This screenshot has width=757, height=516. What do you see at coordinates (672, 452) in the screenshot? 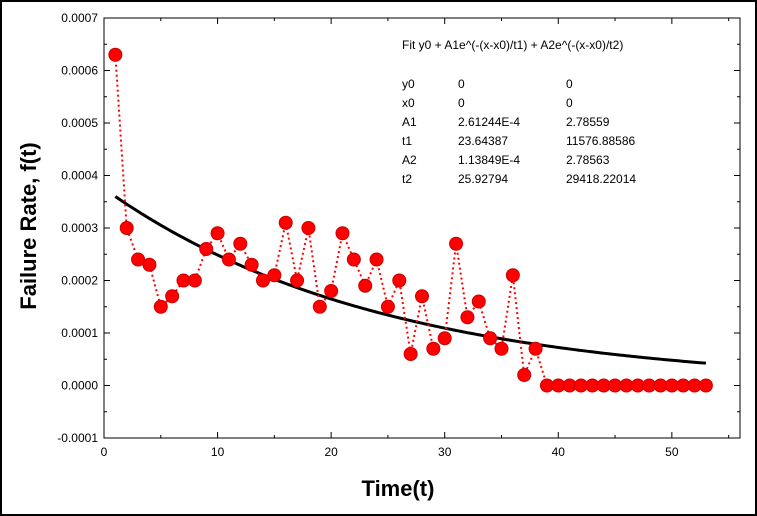
I see `x-tick-label: 50` at bounding box center [672, 452].